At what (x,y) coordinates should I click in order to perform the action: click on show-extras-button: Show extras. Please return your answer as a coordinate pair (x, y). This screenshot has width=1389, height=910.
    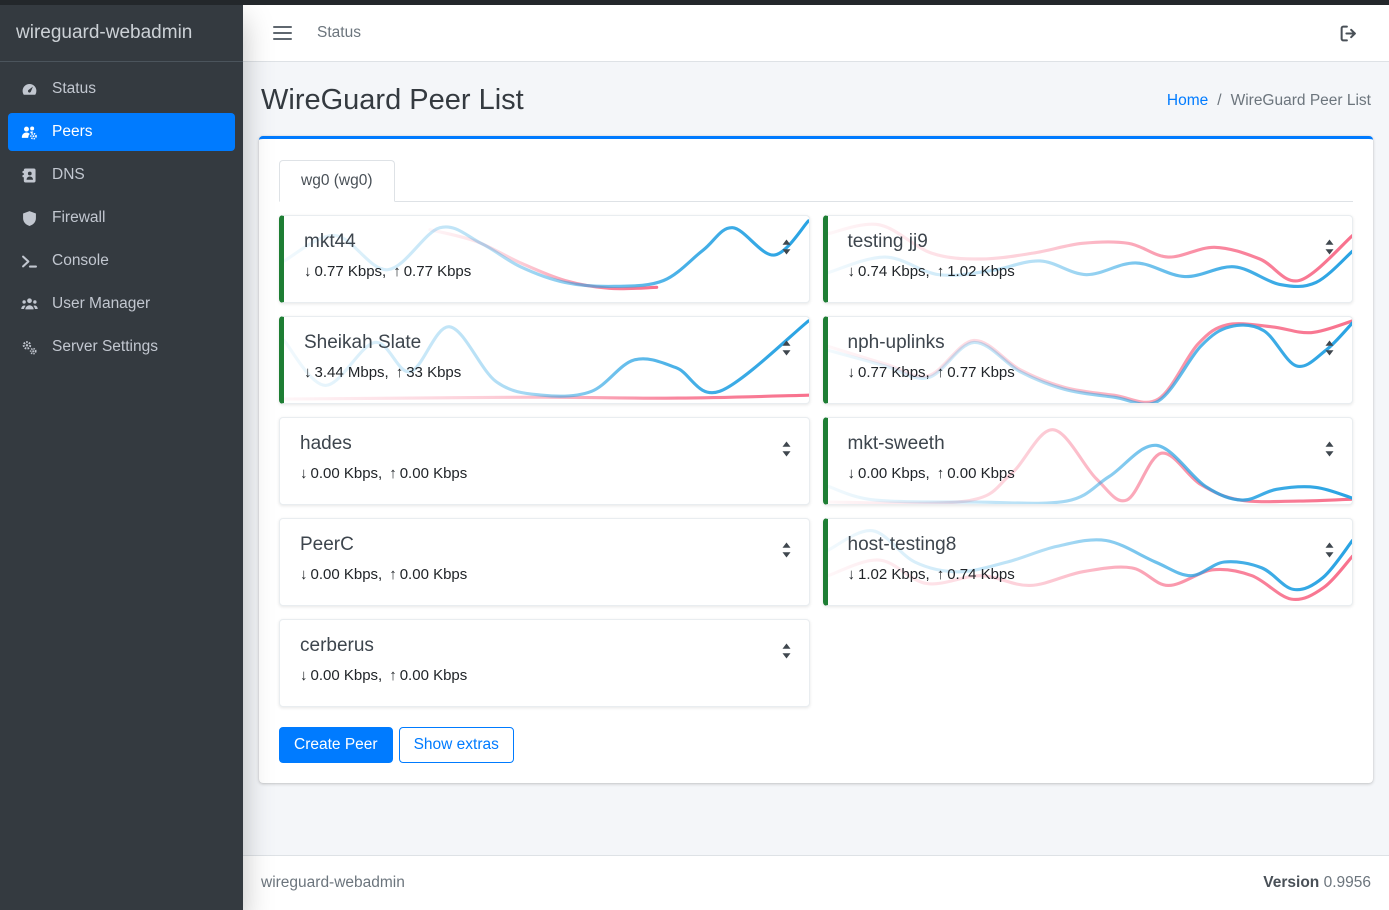
    Looking at the image, I should click on (456, 745).